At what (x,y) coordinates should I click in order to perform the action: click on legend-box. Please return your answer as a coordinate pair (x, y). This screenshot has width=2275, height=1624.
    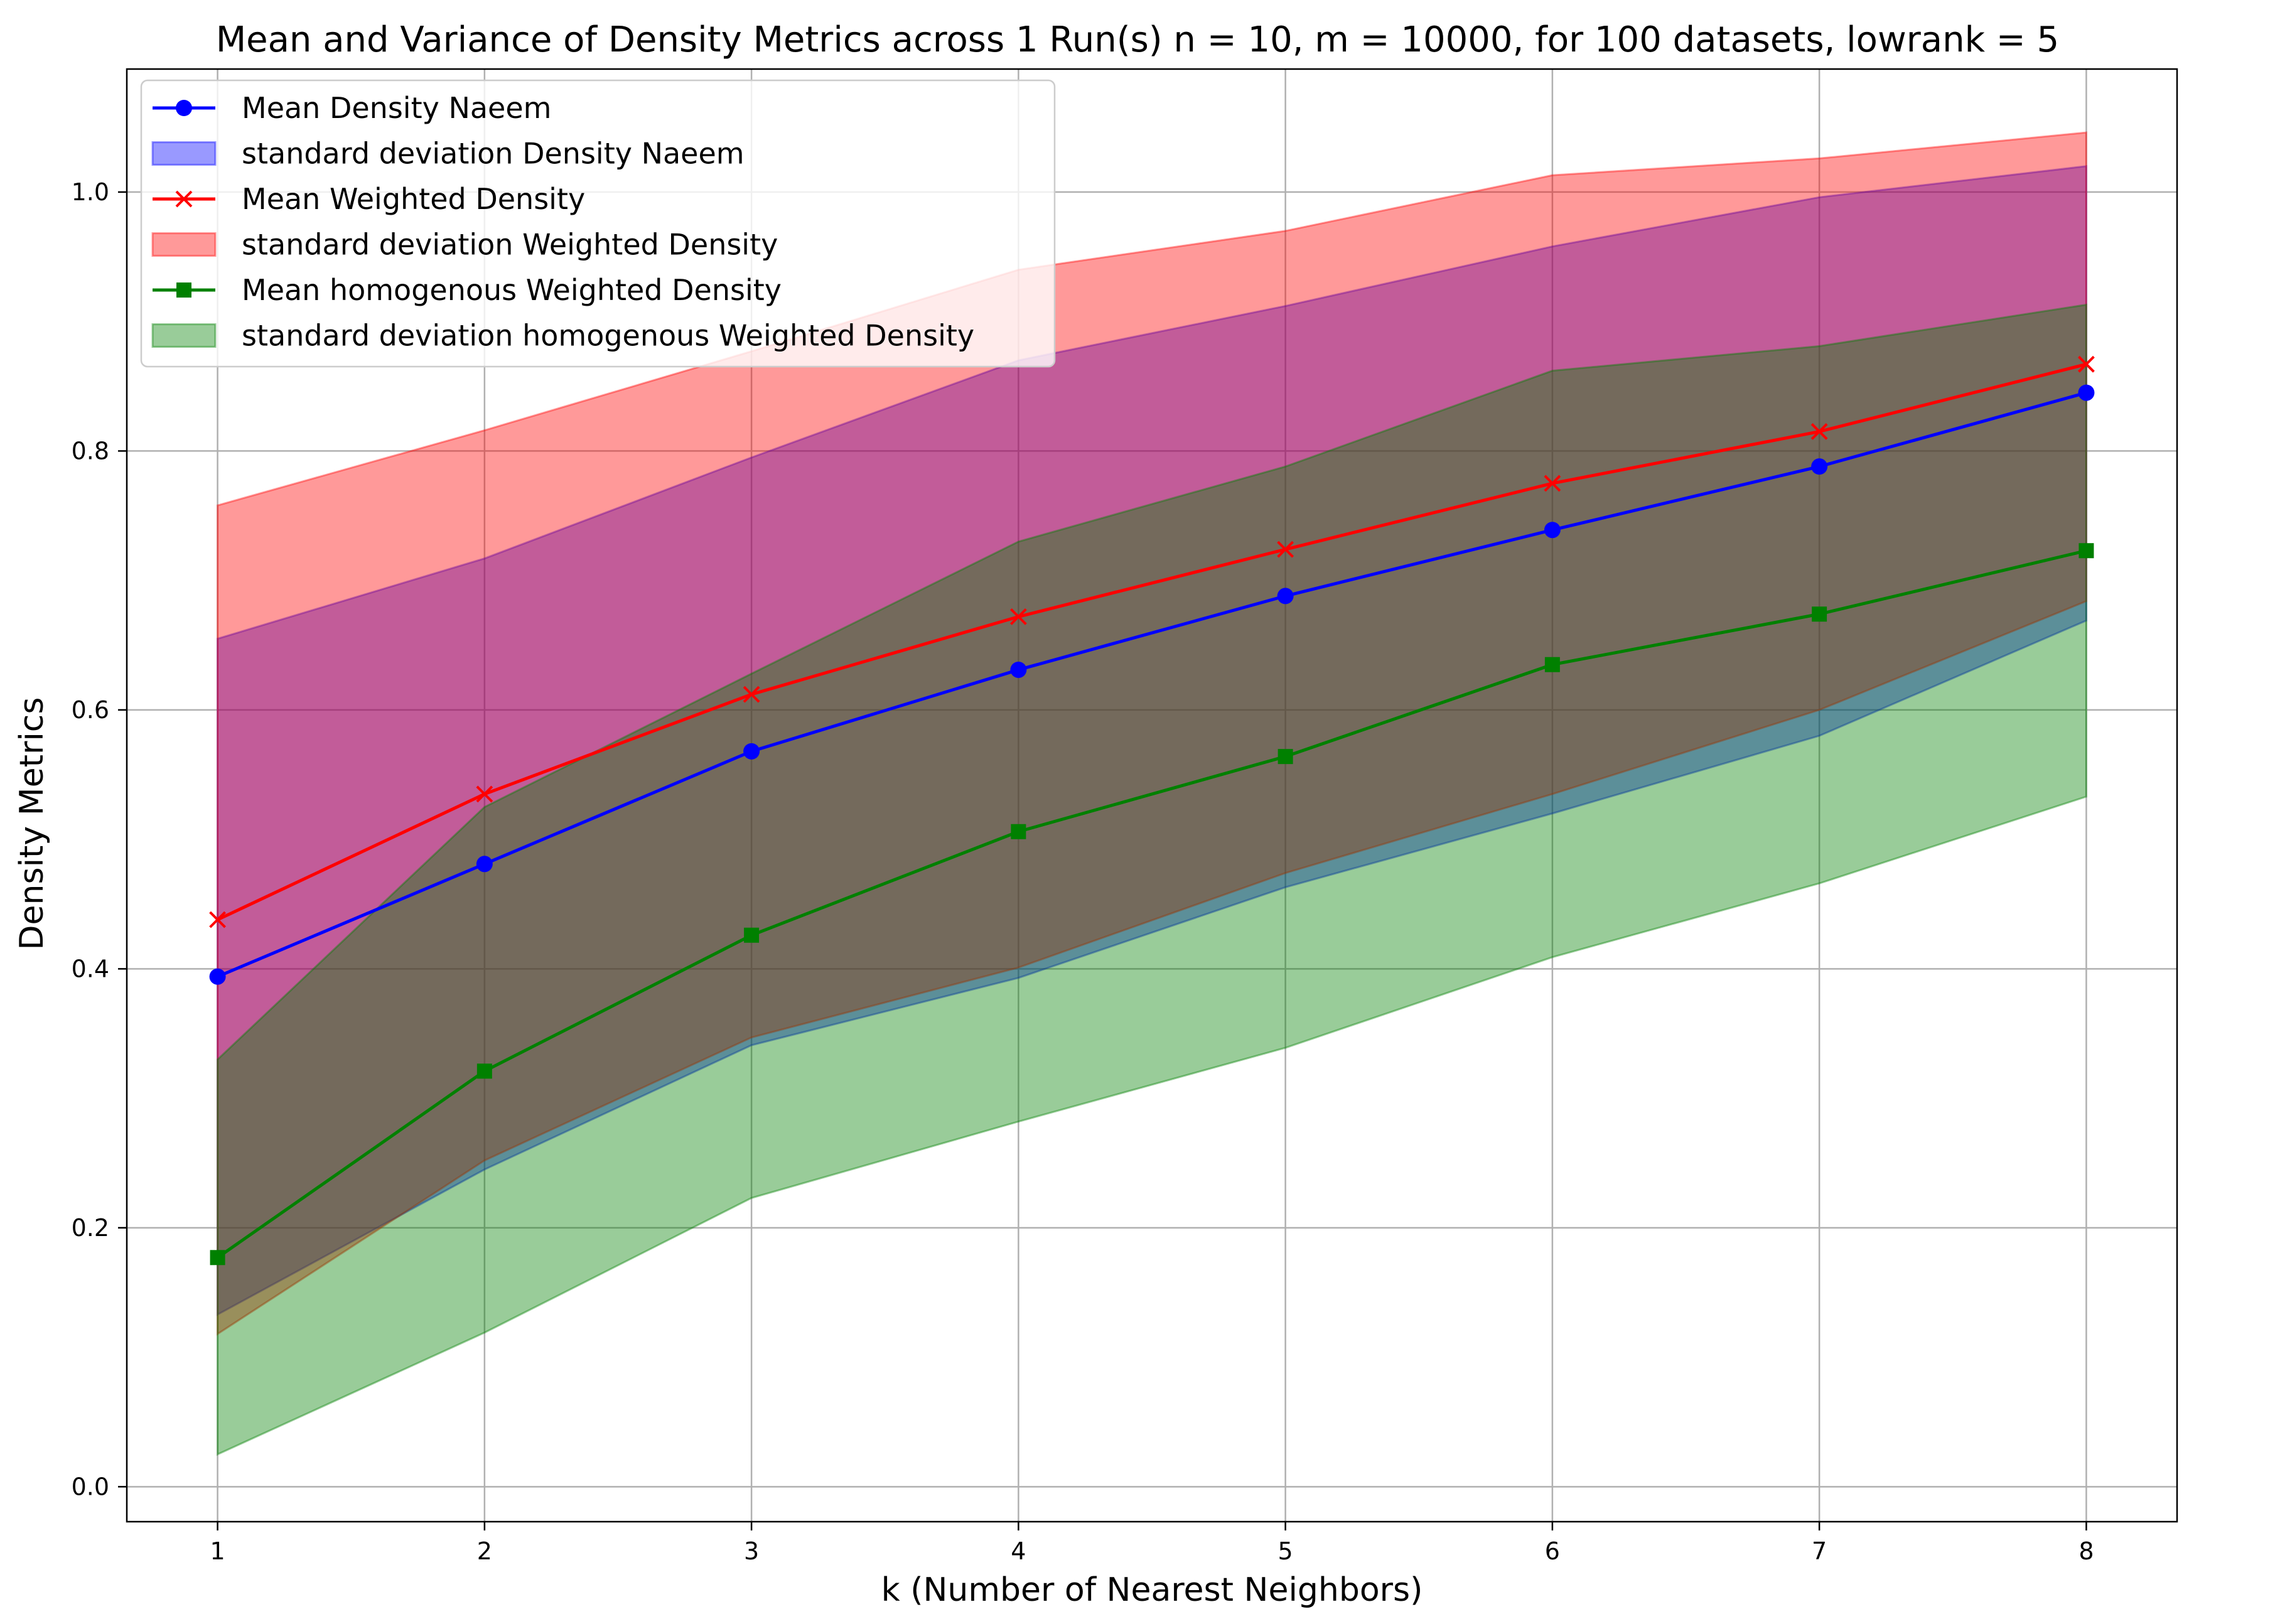
    Looking at the image, I should click on (598, 223).